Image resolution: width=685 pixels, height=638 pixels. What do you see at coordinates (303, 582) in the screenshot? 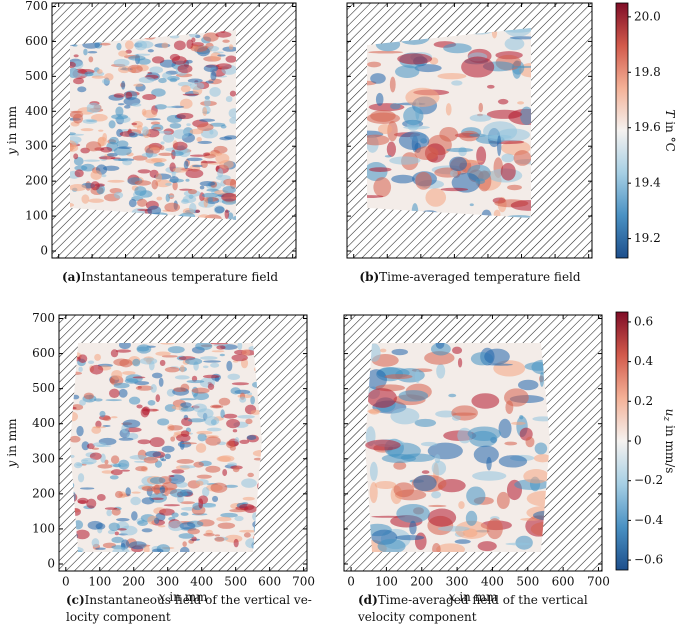
I see `x-tick-label: 700` at bounding box center [303, 582].